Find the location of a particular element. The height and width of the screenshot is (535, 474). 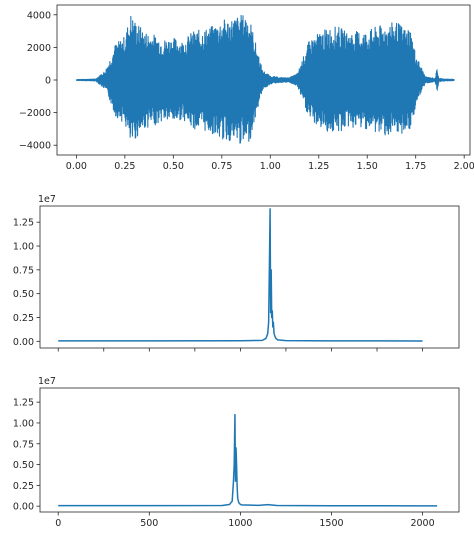

x-tick-label: 0.25 is located at coordinates (124, 166).